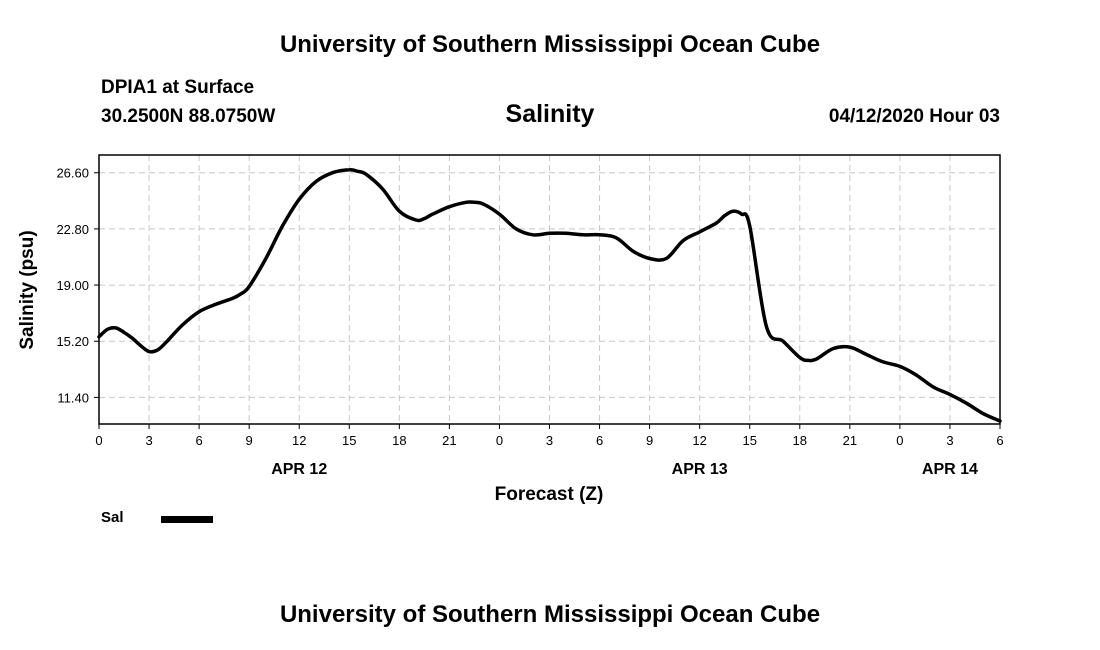 This screenshot has width=1100, height=650. What do you see at coordinates (188, 116) in the screenshot?
I see `coordinates-label: 30.2500N 88.0750W` at bounding box center [188, 116].